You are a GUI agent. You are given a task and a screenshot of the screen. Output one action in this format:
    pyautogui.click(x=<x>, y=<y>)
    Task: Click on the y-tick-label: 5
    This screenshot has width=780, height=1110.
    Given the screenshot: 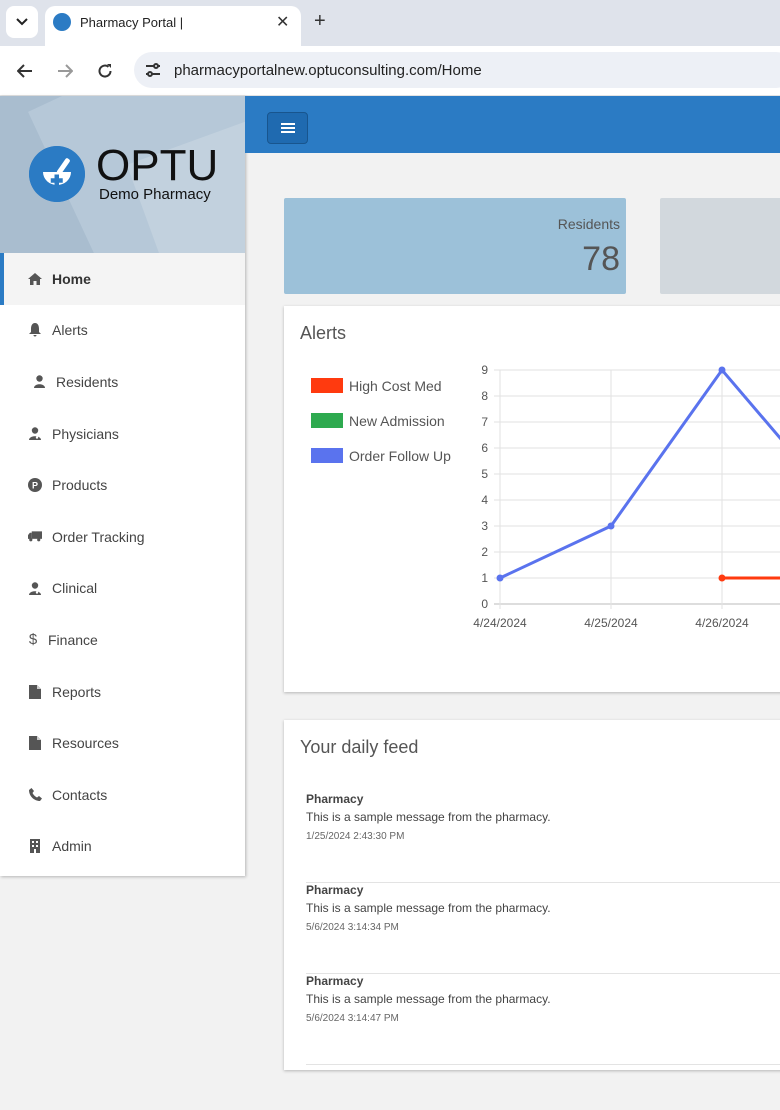 What is the action you would take?
    pyautogui.click(x=484, y=474)
    